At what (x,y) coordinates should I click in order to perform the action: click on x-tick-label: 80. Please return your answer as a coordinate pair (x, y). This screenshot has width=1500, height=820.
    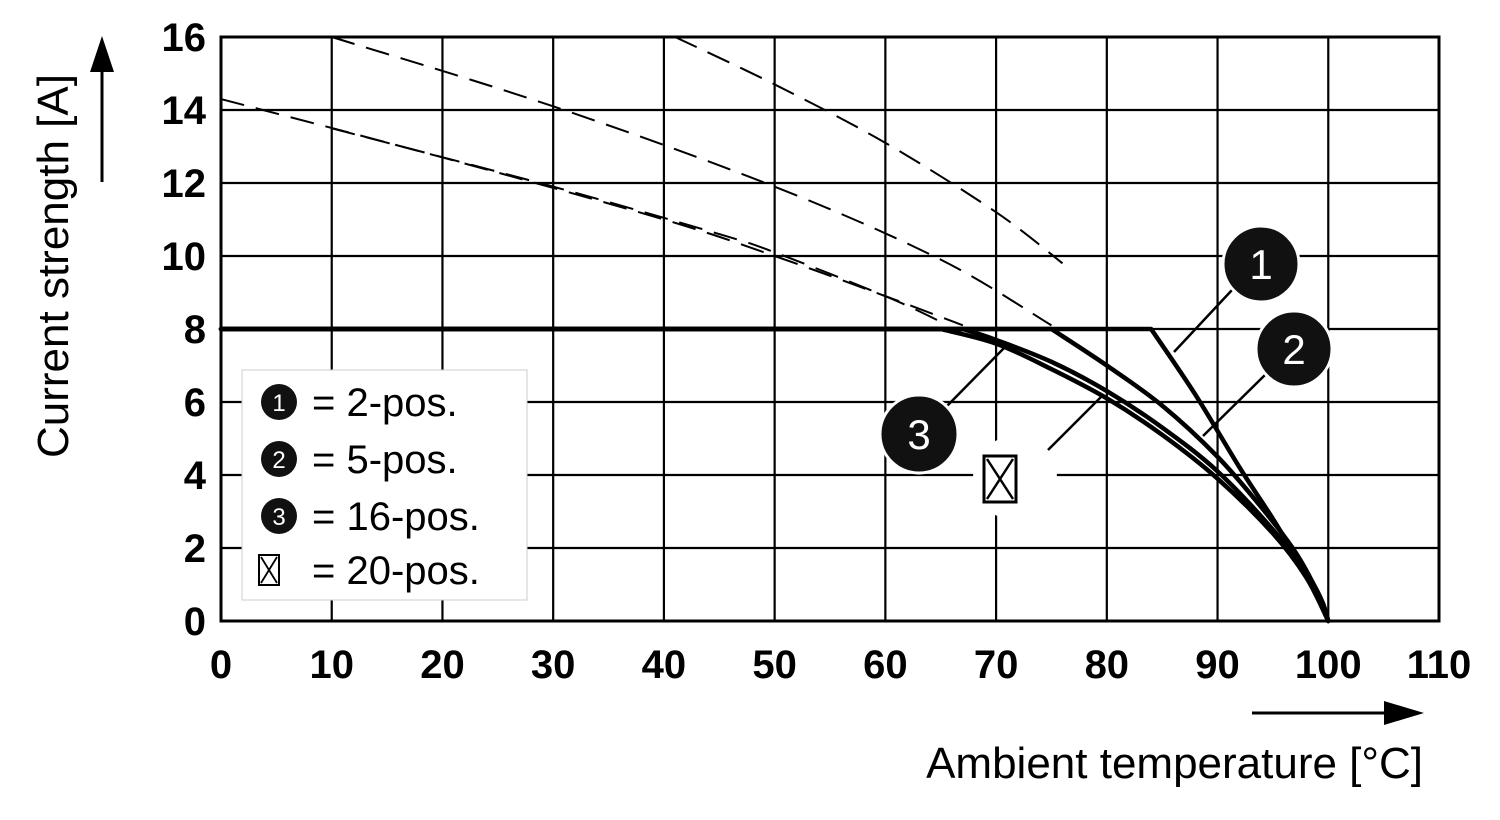
    Looking at the image, I should click on (1107, 665).